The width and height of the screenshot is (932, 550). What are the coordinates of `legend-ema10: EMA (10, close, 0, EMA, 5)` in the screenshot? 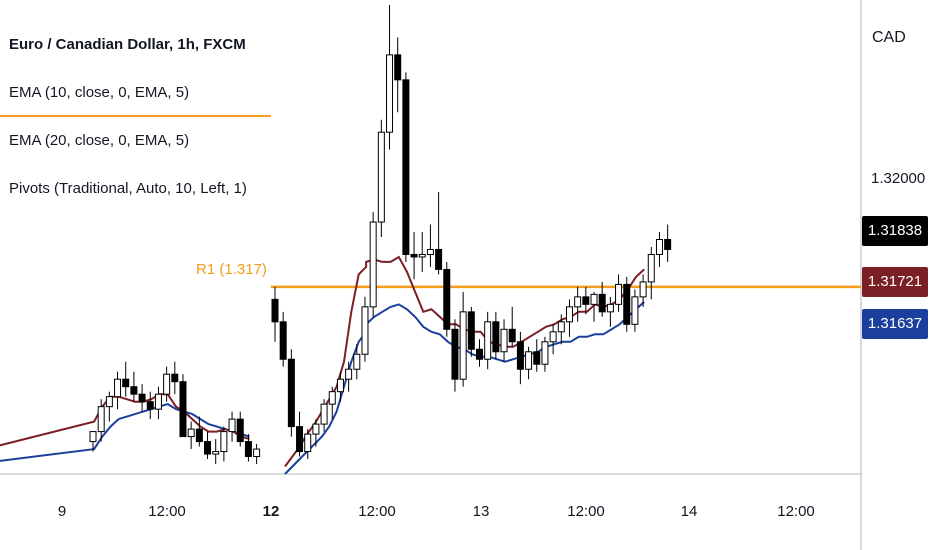 It's located at (99, 92).